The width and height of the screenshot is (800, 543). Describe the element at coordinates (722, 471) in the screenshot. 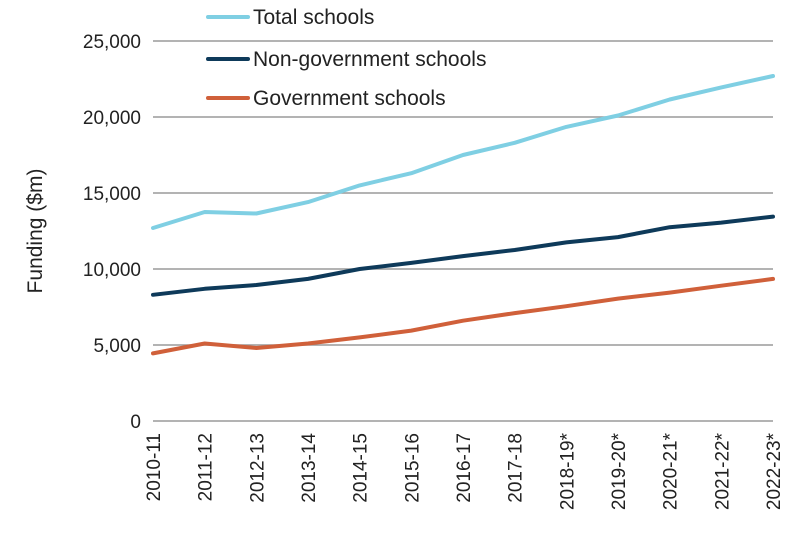

I see `x-tick-label: 2021-22*` at that location.